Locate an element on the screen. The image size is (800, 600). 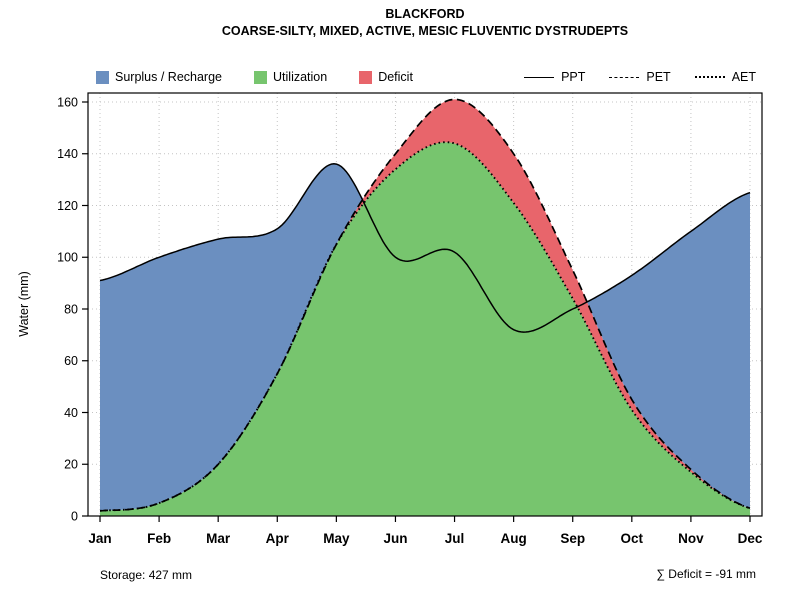
utilization-label: Utilization is located at coordinates (300, 77).